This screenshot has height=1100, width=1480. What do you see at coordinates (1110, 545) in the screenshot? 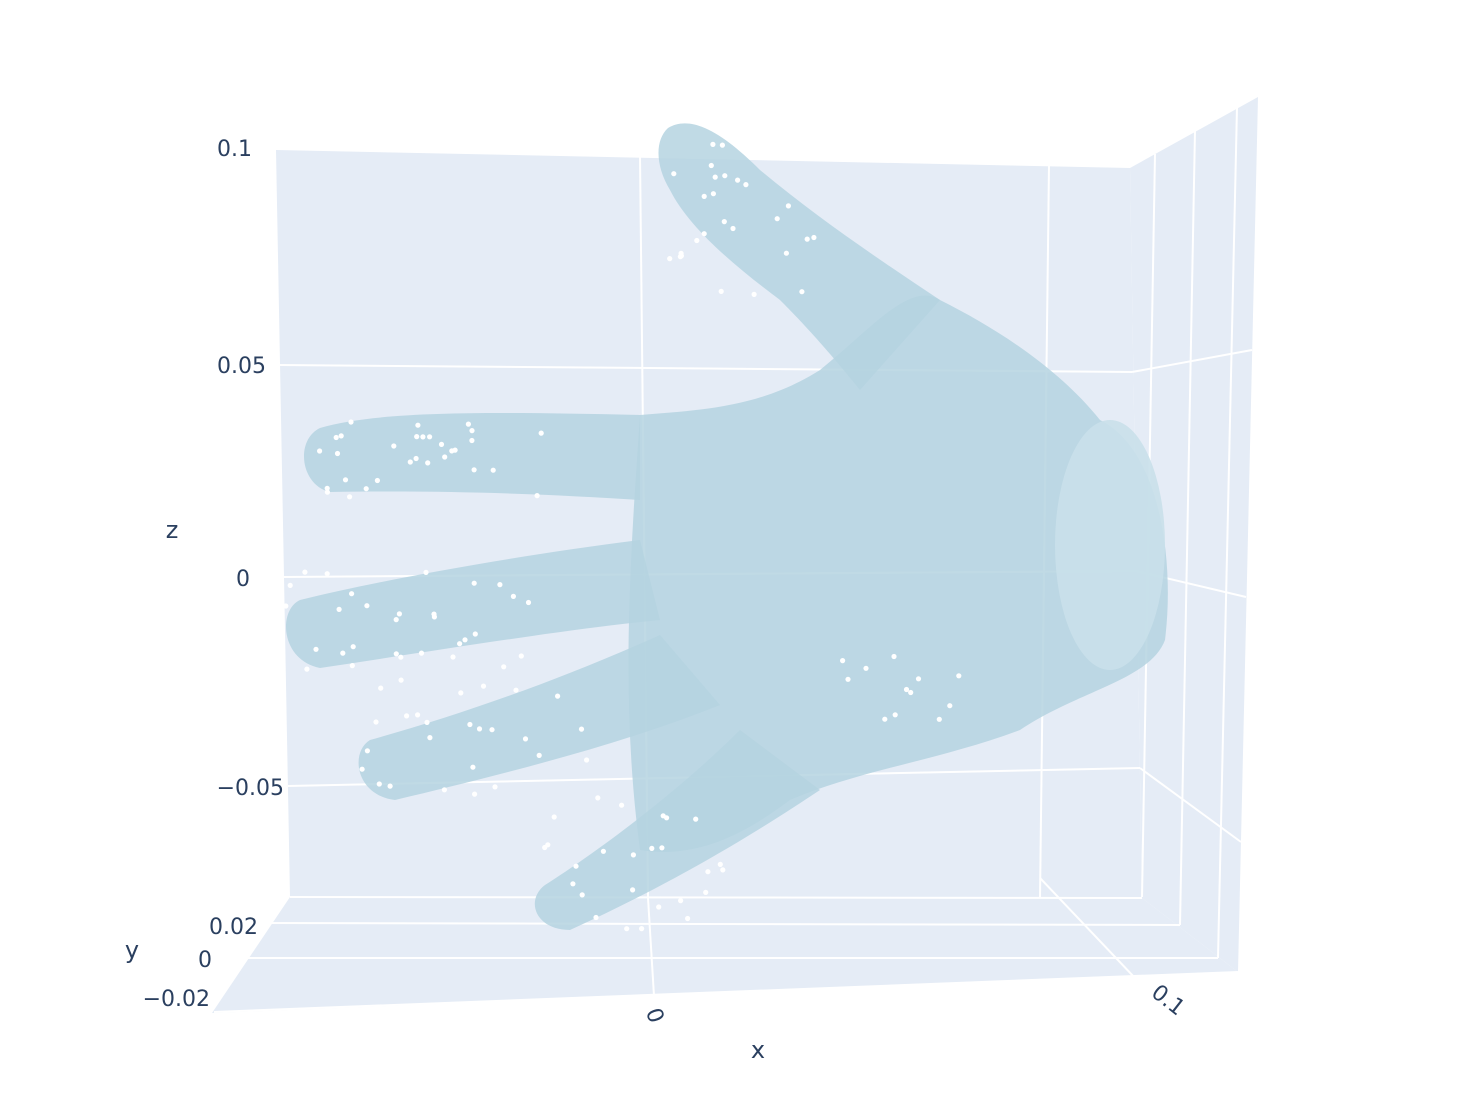
I see `wrist-cap` at bounding box center [1110, 545].